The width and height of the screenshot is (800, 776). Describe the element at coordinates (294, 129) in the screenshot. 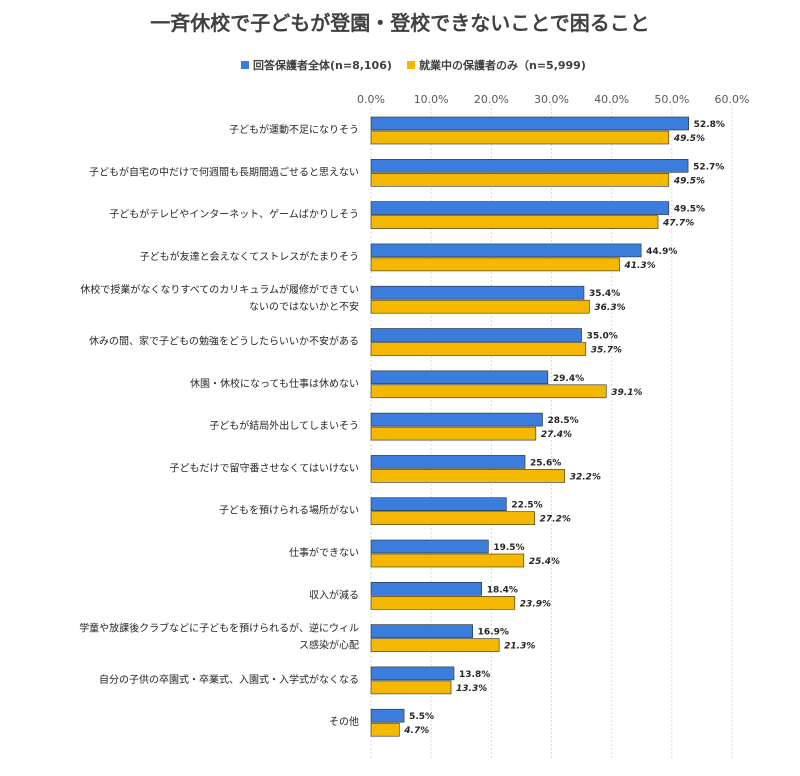

I see `category-label: 子どもが運動不足になりそう` at that location.